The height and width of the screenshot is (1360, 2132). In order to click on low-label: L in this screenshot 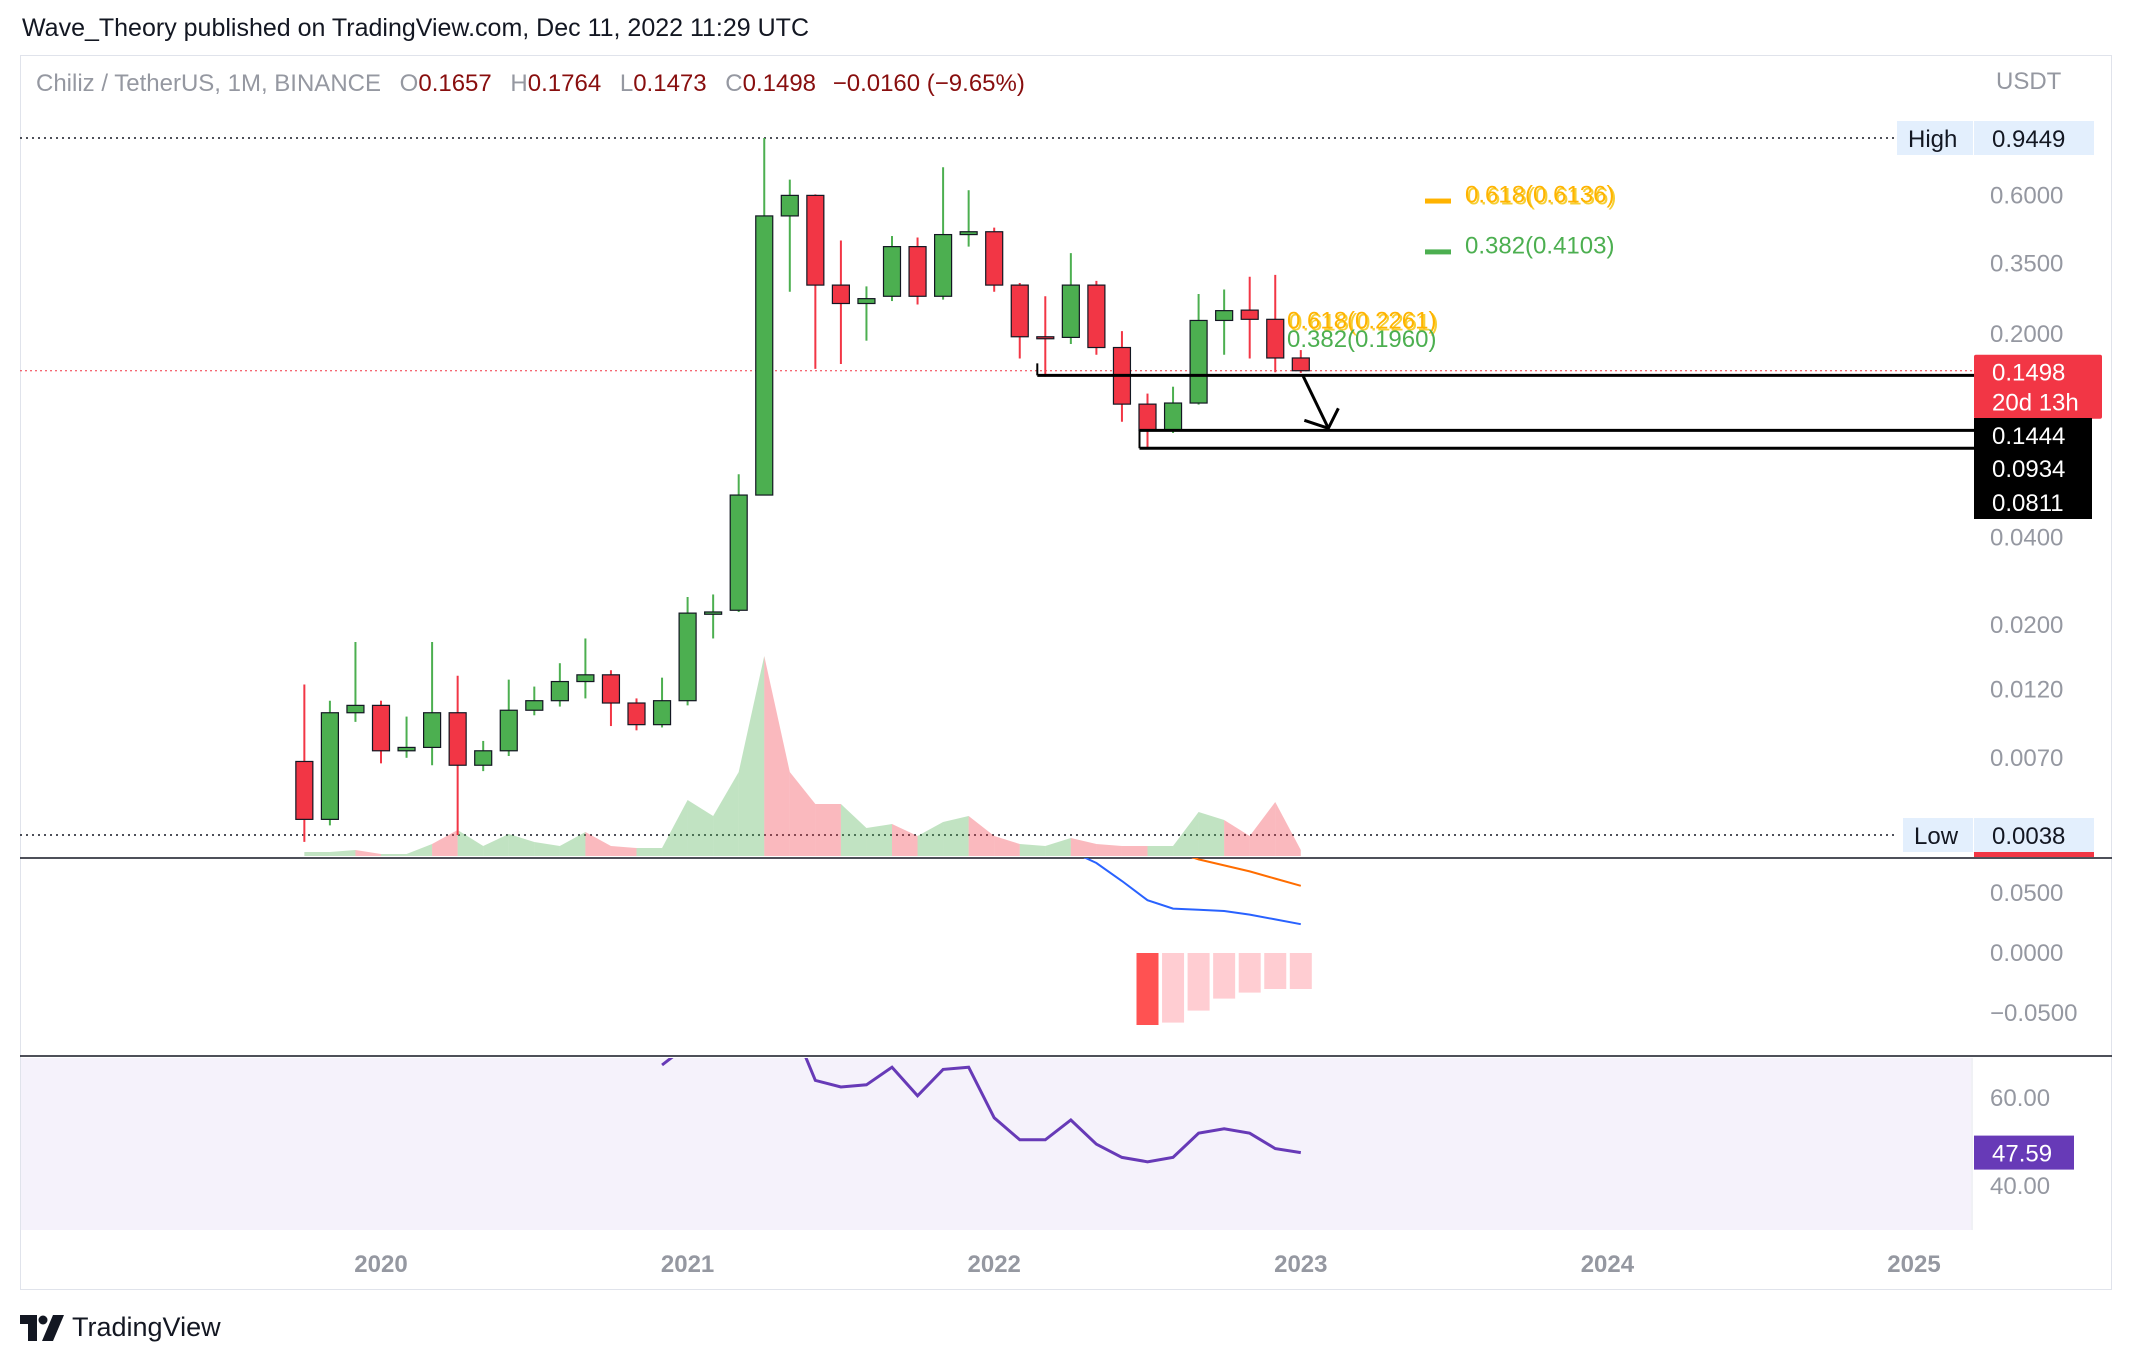, I will do `click(626, 83)`.